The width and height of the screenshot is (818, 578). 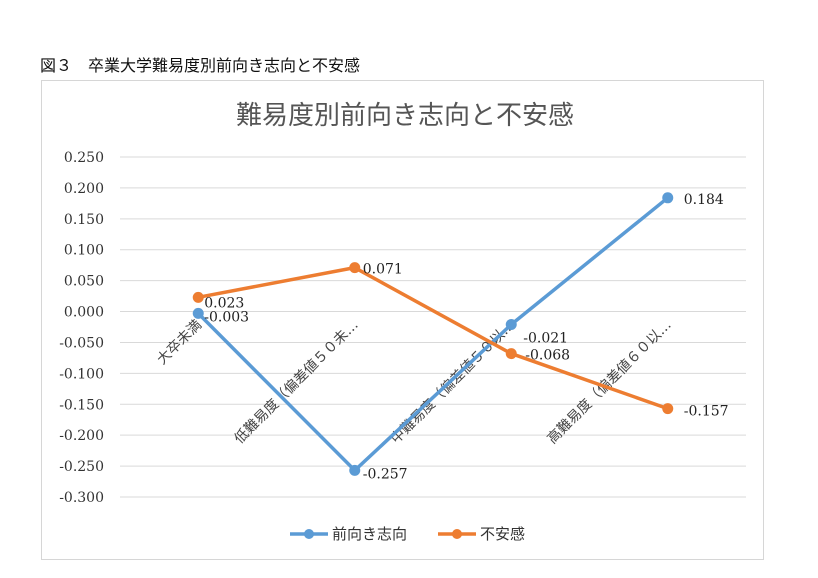 What do you see at coordinates (81, 343) in the screenshot?
I see `y-tick-label: -0.050` at bounding box center [81, 343].